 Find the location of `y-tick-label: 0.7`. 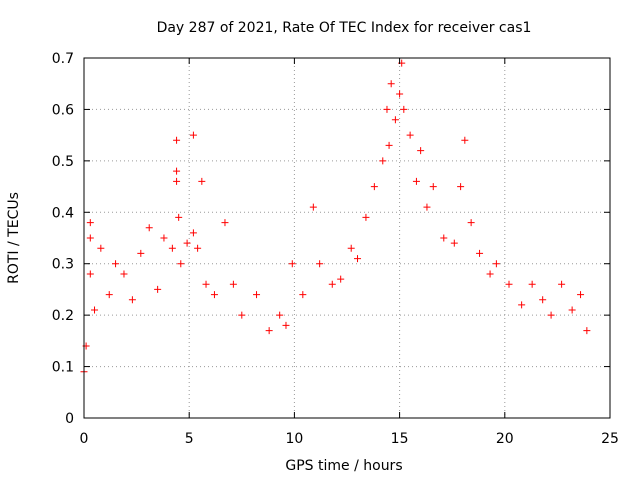

y-tick-label: 0.7 is located at coordinates (63, 59).